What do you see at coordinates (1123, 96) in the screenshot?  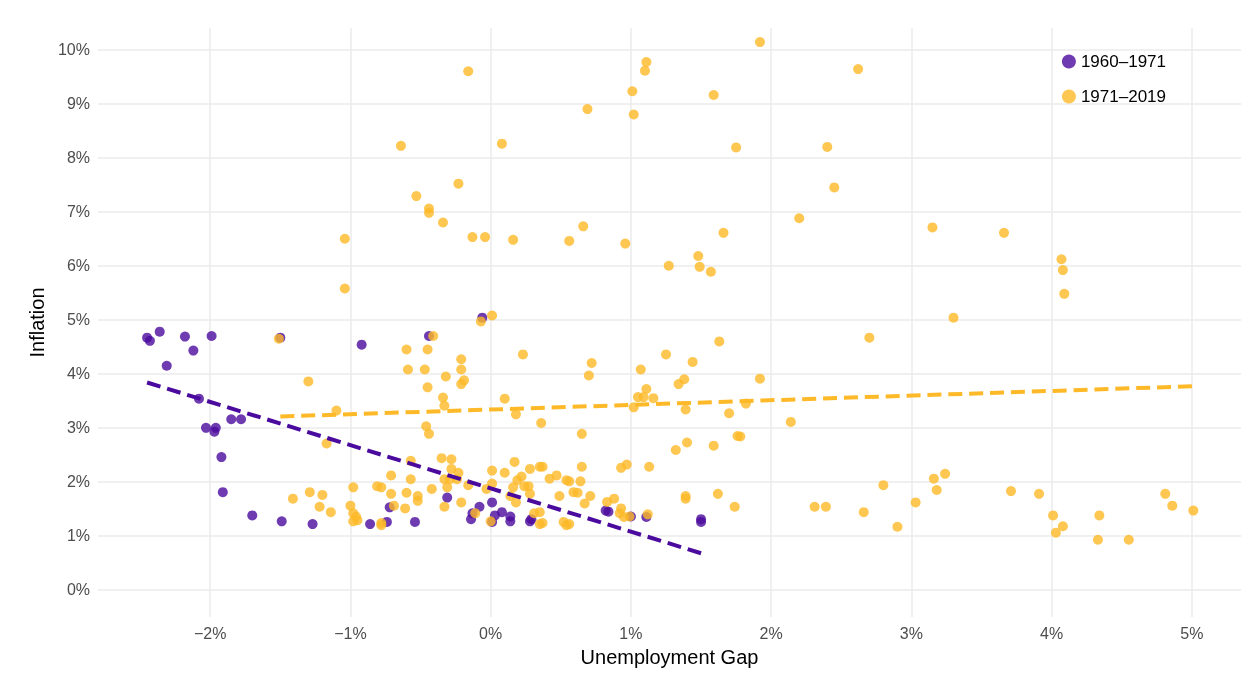 I see `legend-label: 1971–2019` at bounding box center [1123, 96].